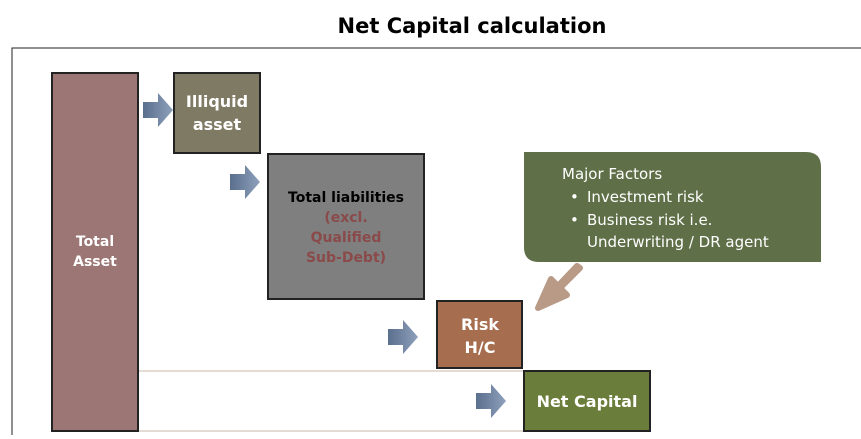 Image resolution: width=861 pixels, height=439 pixels. Describe the element at coordinates (346, 198) in the screenshot. I see `node-label: Total liabilities` at that location.